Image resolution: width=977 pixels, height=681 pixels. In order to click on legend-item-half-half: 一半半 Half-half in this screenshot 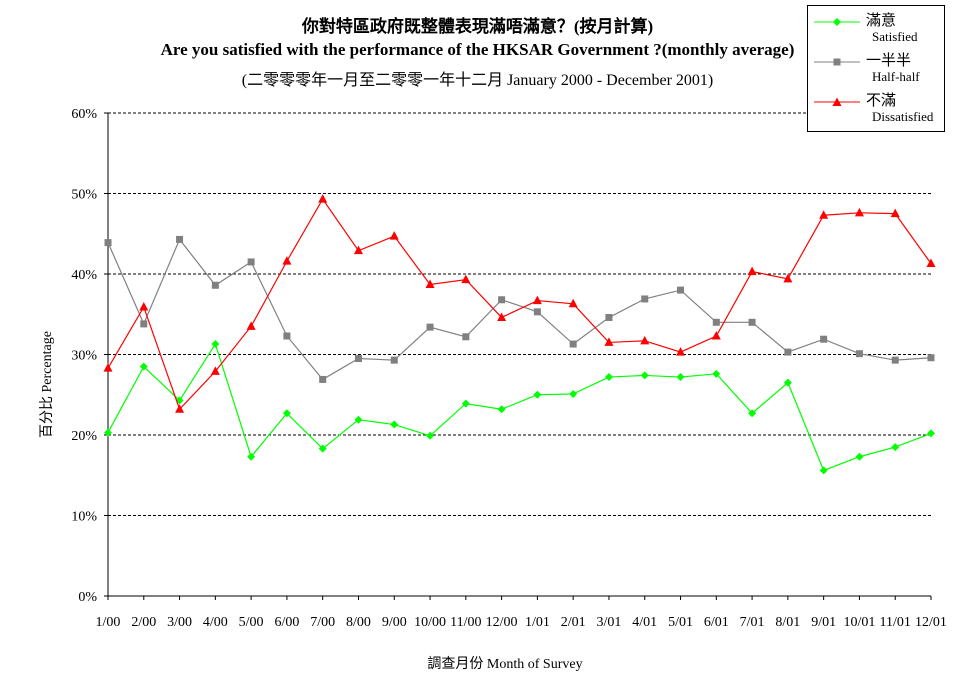, I will do `click(876, 68)`.